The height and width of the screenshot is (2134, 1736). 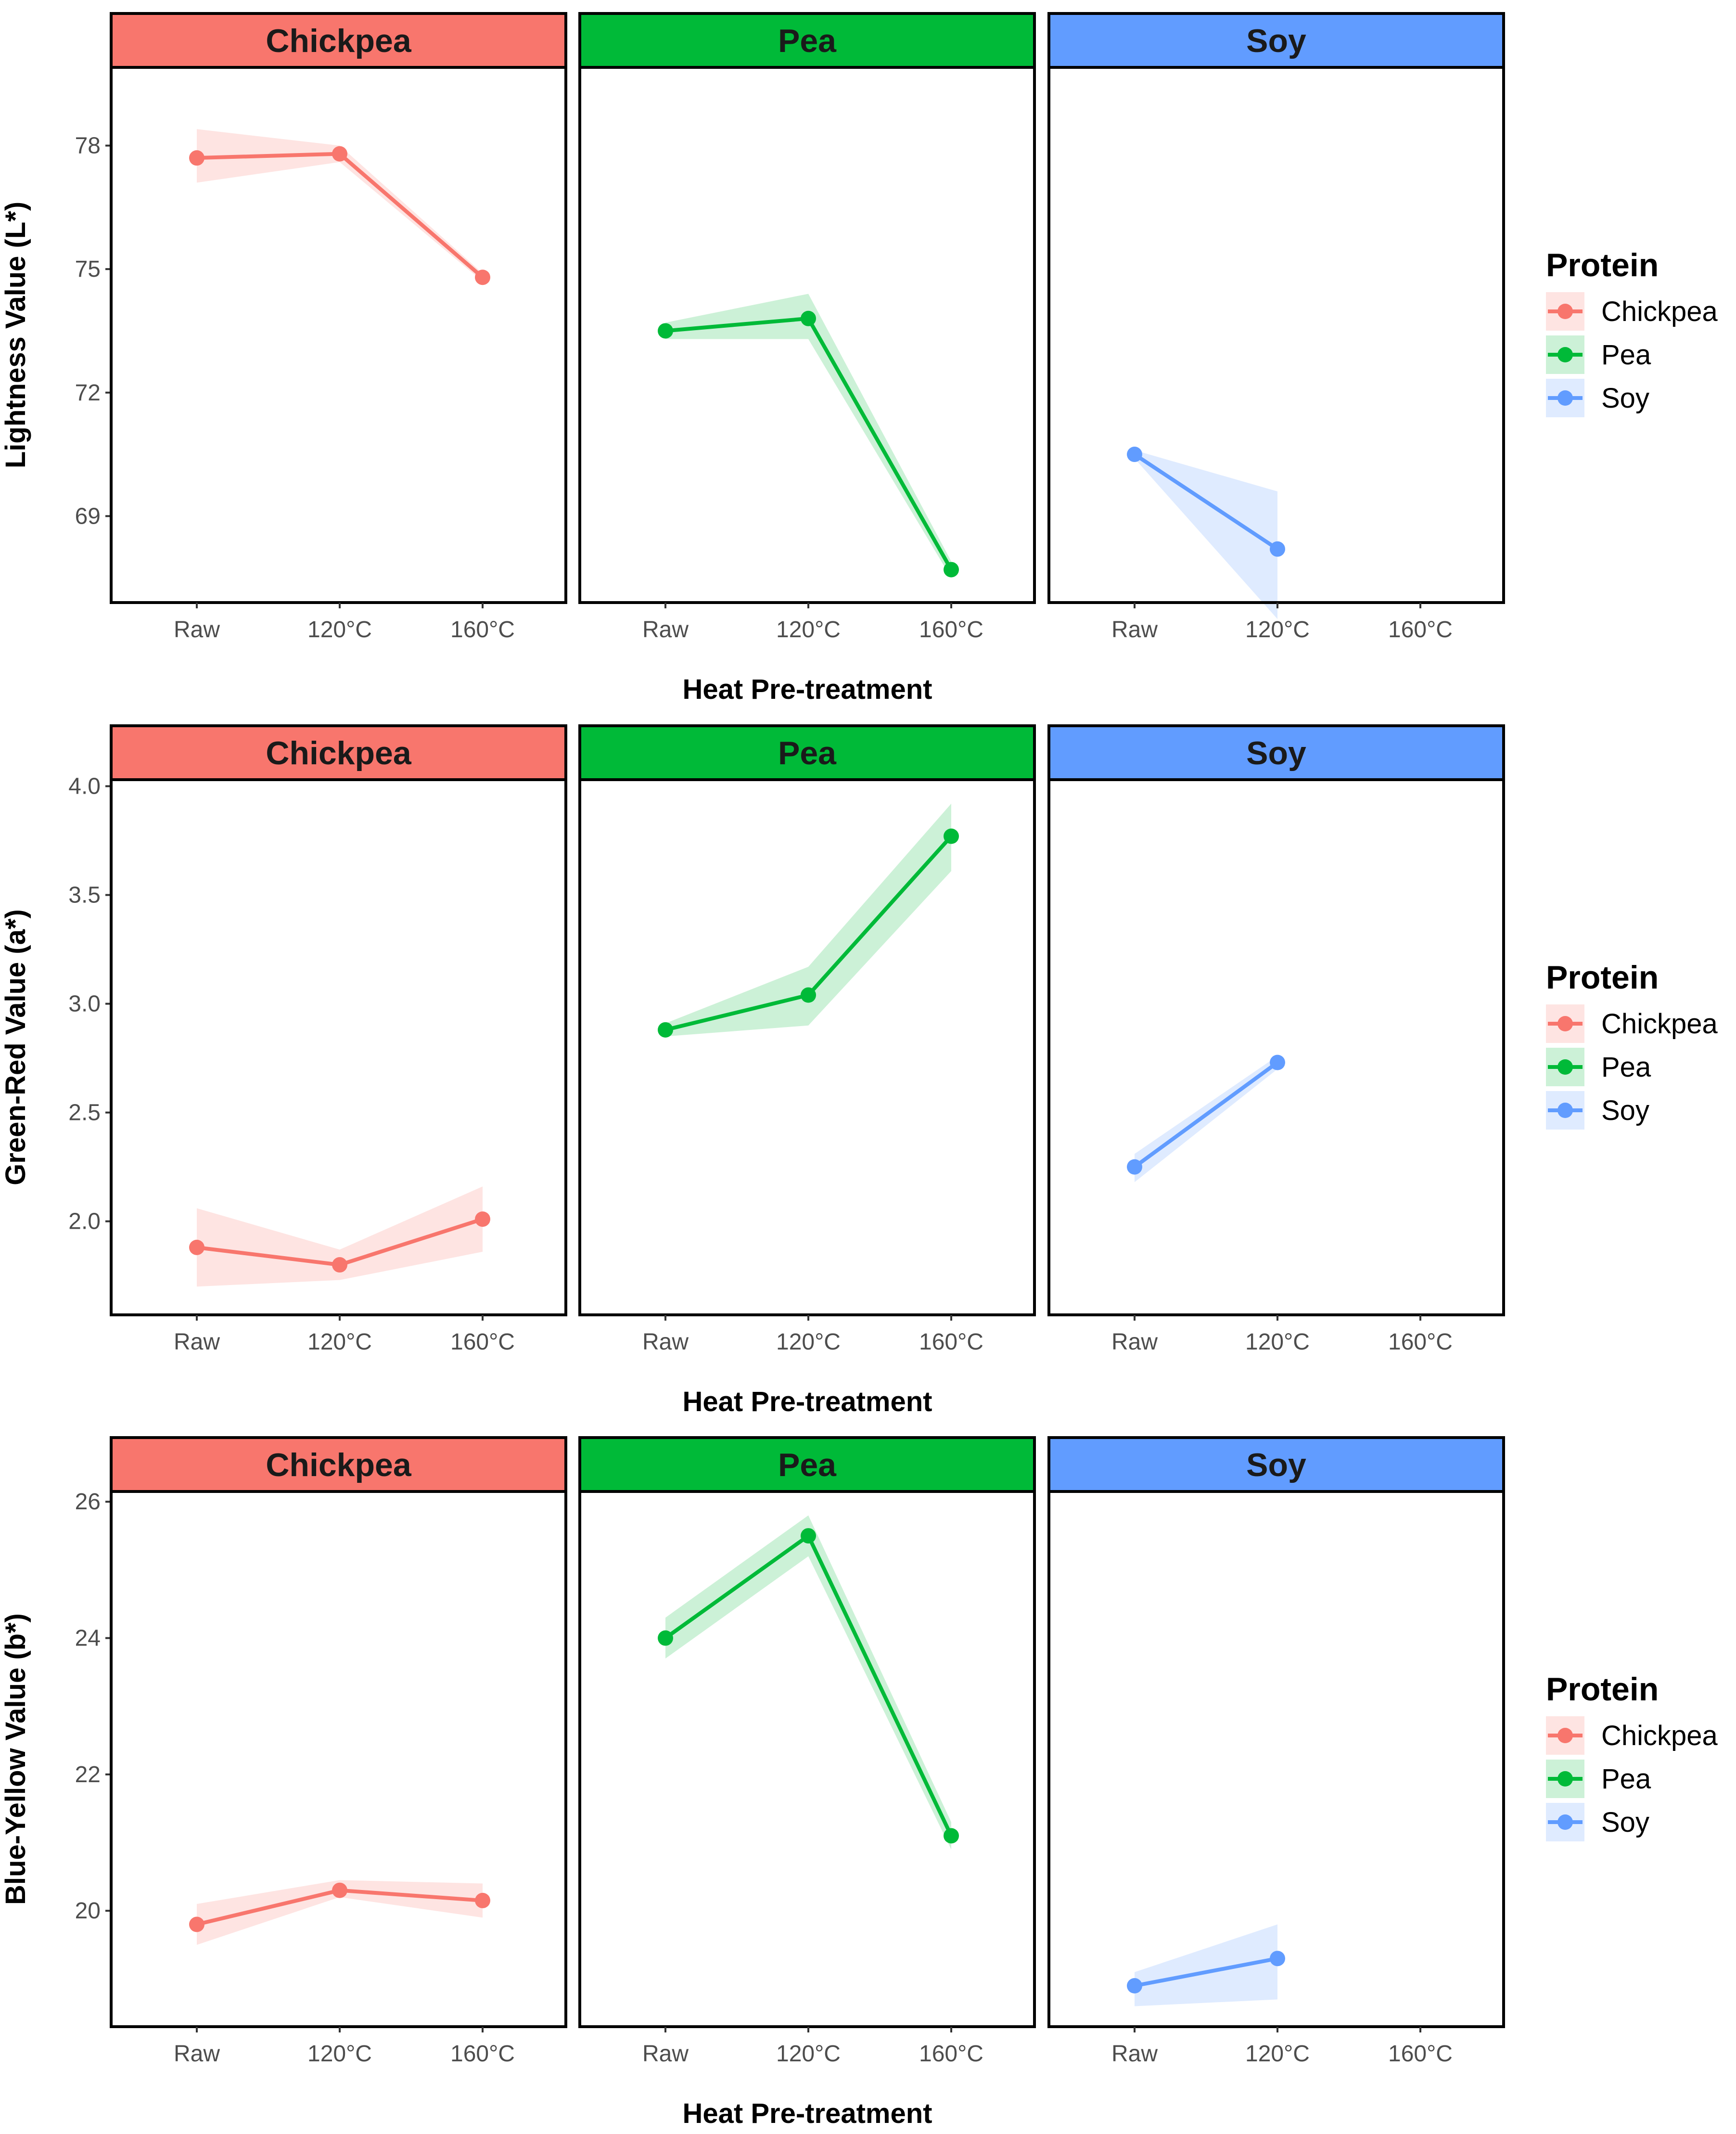 What do you see at coordinates (15, 1759) in the screenshot?
I see `y-axis-title: Blue-Yellow Value (b*)` at bounding box center [15, 1759].